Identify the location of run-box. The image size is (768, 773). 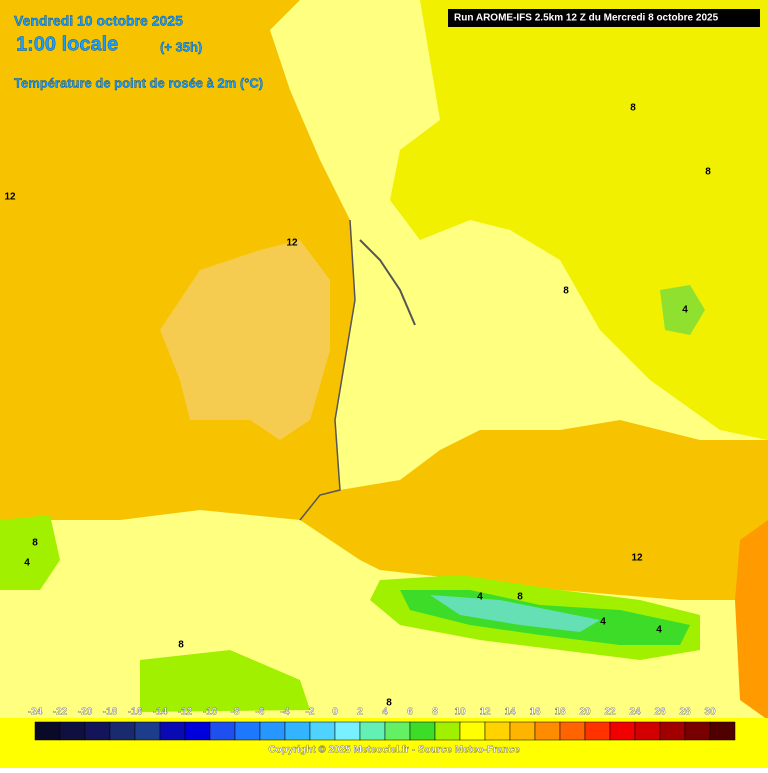
(604, 18).